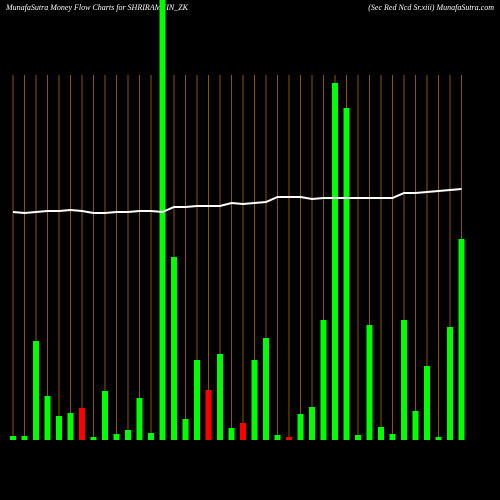 The height and width of the screenshot is (500, 500). What do you see at coordinates (237, 201) in the screenshot?
I see `money-flow-line` at bounding box center [237, 201].